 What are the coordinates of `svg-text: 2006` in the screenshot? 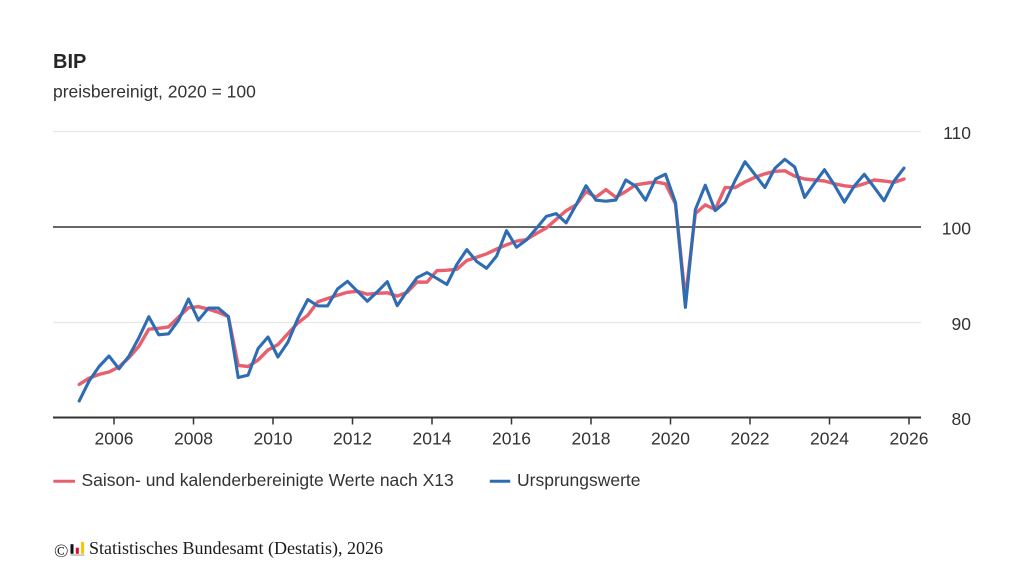 It's located at (114, 439).